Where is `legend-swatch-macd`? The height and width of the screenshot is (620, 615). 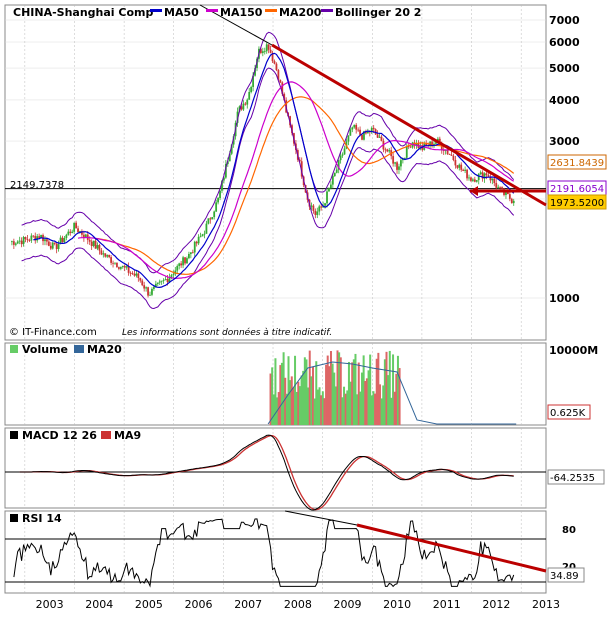
legend-swatch-macd is located at coordinates (14, 435).